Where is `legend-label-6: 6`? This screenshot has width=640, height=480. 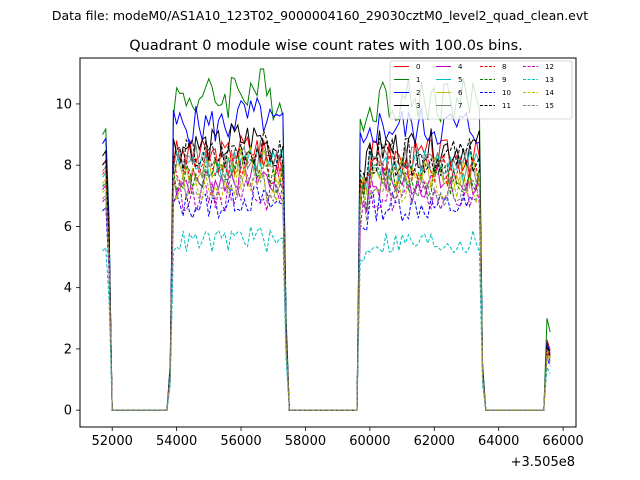
legend-label-6: 6 is located at coordinates (460, 93).